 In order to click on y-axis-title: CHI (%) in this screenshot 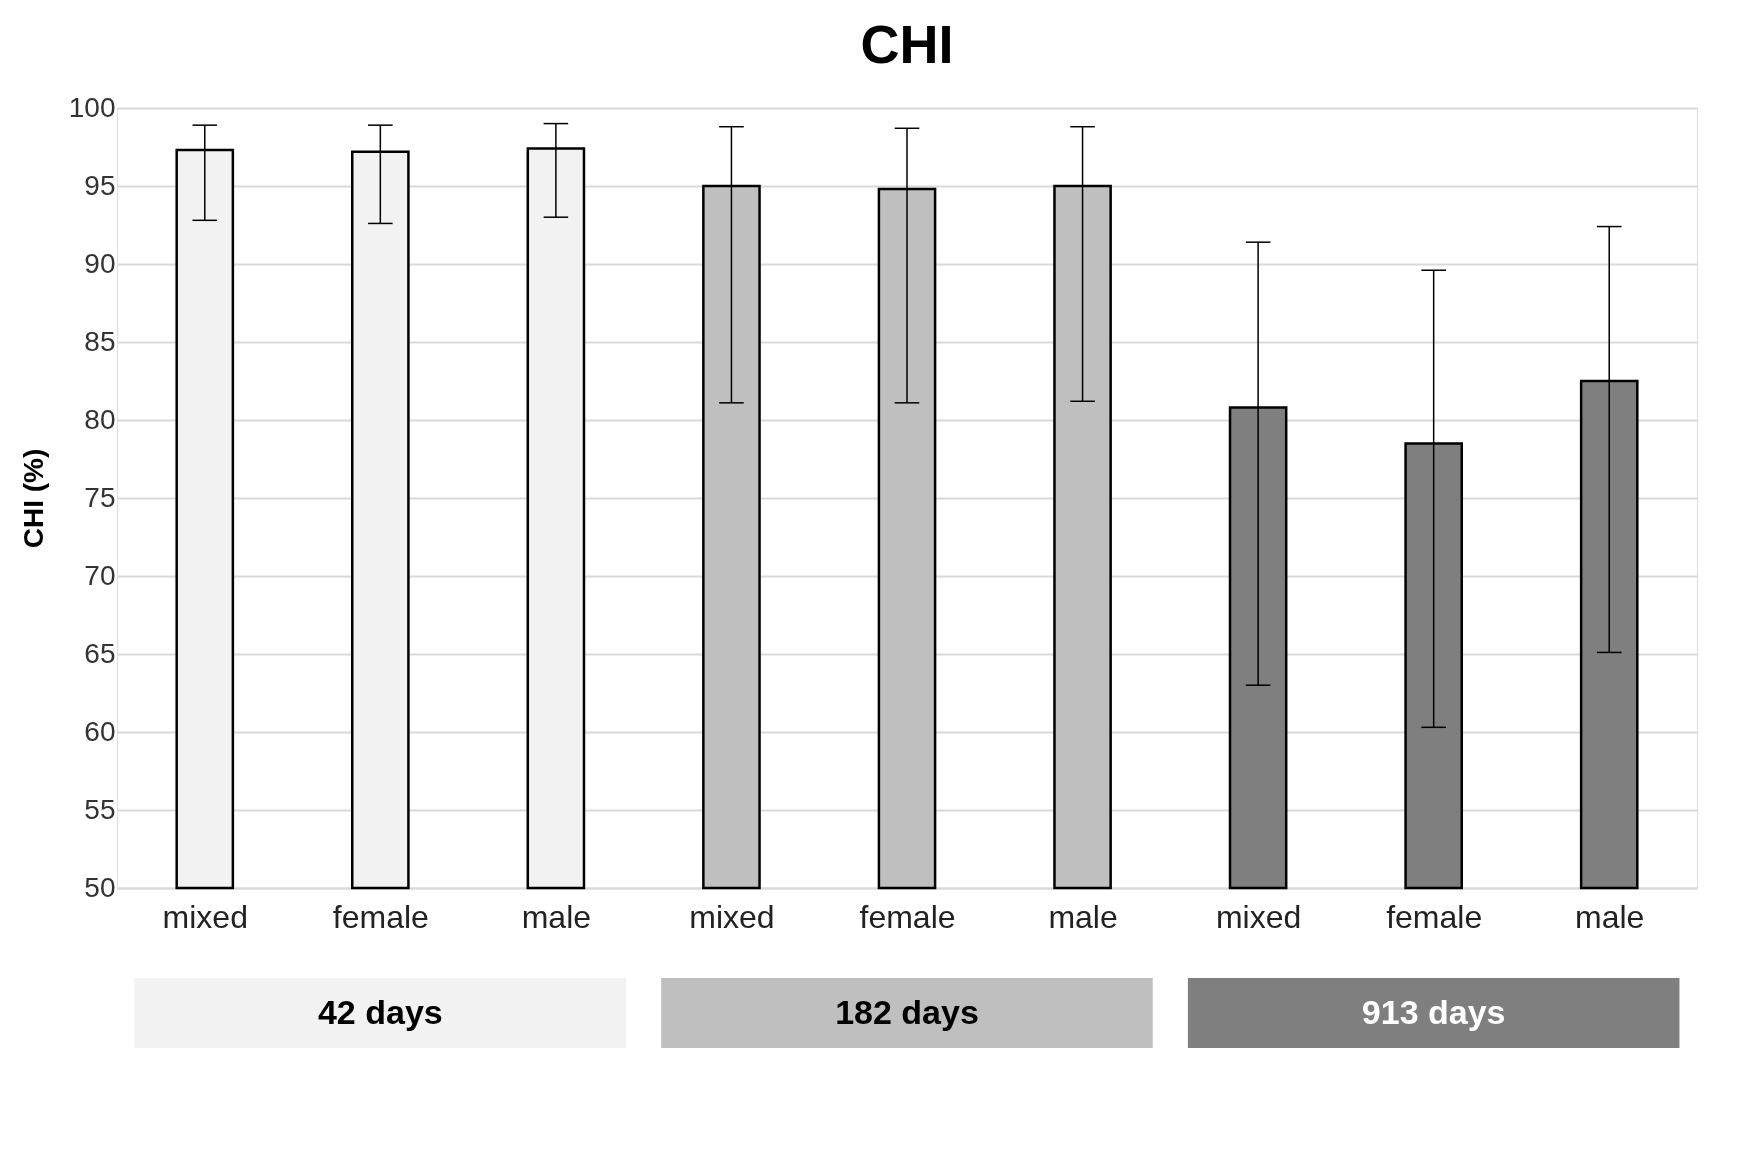, I will do `click(33, 498)`.